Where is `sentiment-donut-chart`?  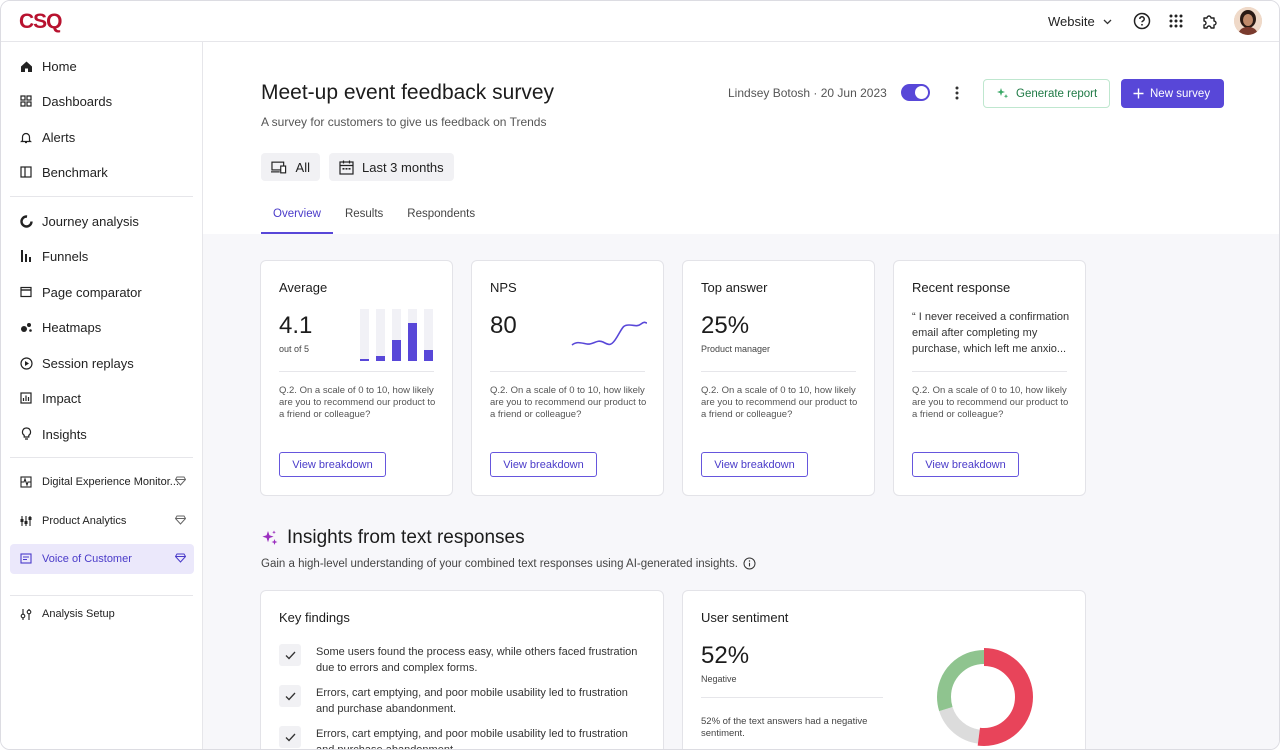 sentiment-donut-chart is located at coordinates (984, 697).